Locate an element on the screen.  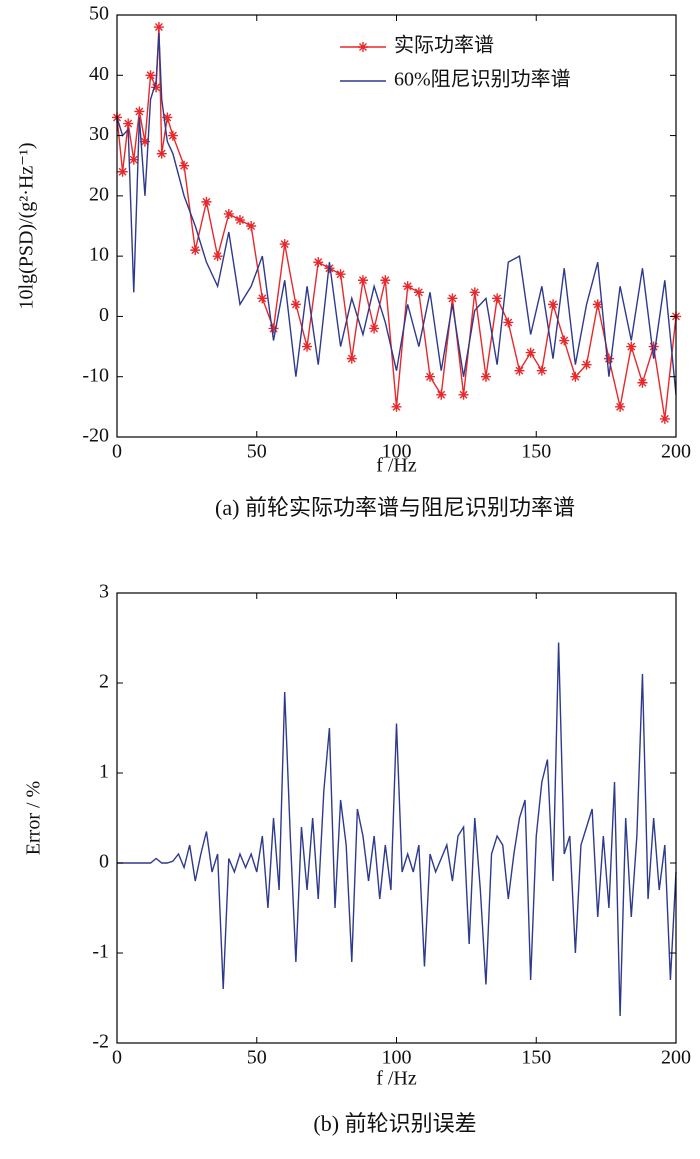
y-tick-label: 1 is located at coordinates (104, 772).